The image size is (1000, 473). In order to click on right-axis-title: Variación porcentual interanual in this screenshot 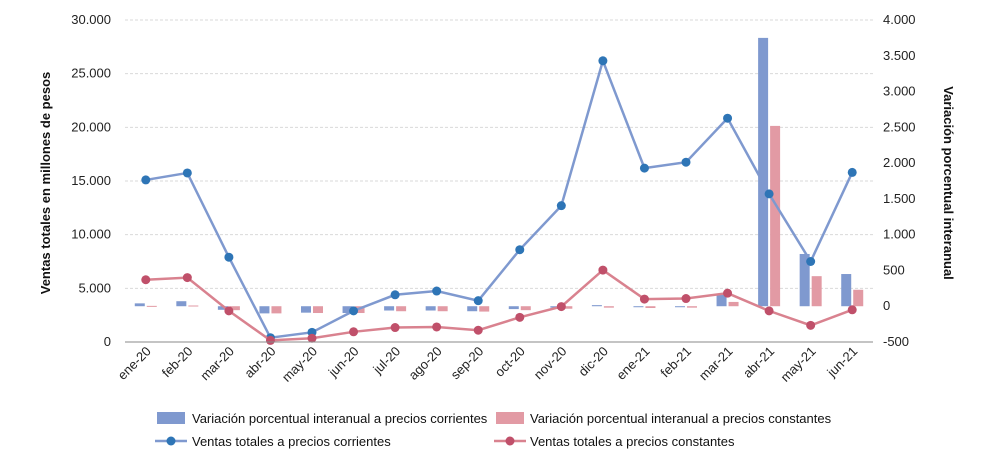, I will do `click(948, 183)`.